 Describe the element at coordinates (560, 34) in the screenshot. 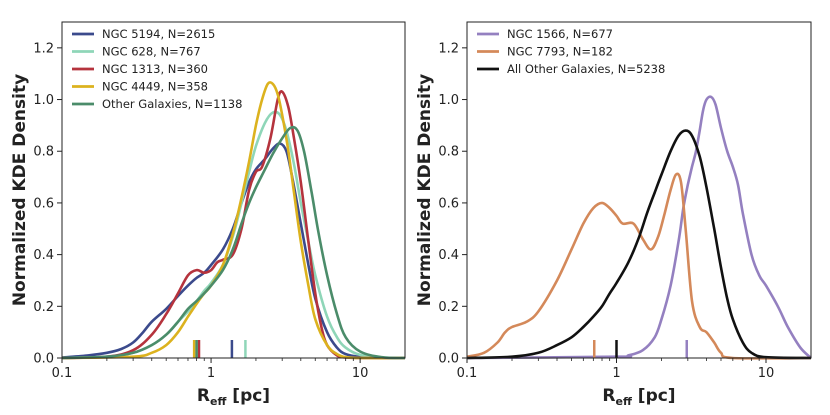

I see `legend-label-ngc-1566-n-677: NGC 1566, N=677` at that location.